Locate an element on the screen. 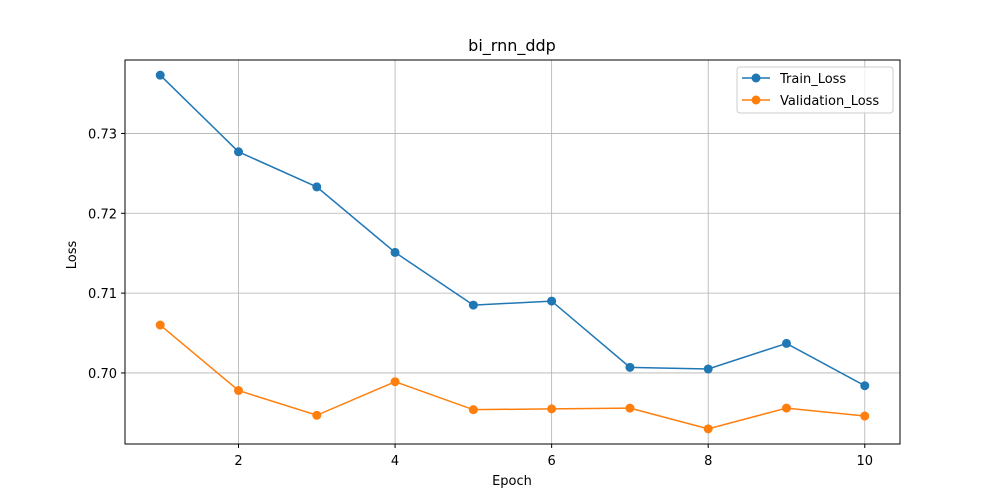  validation-loss-legend-label: Validation_Loss is located at coordinates (829, 101).